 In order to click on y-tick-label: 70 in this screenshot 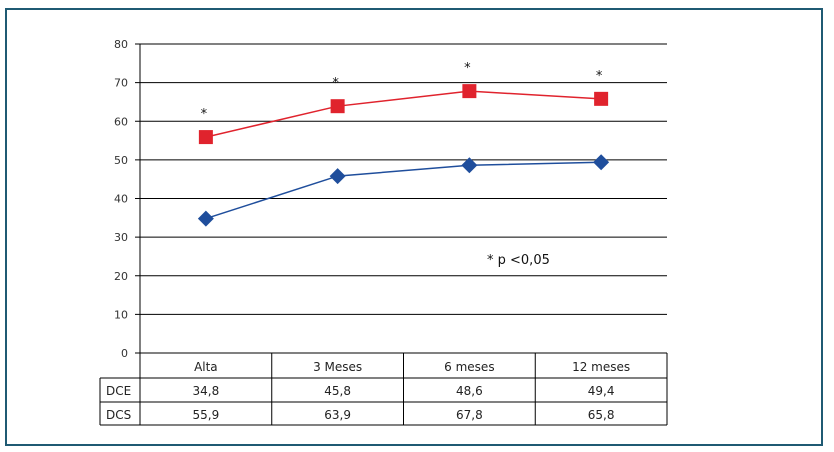, I will do `click(121, 83)`.